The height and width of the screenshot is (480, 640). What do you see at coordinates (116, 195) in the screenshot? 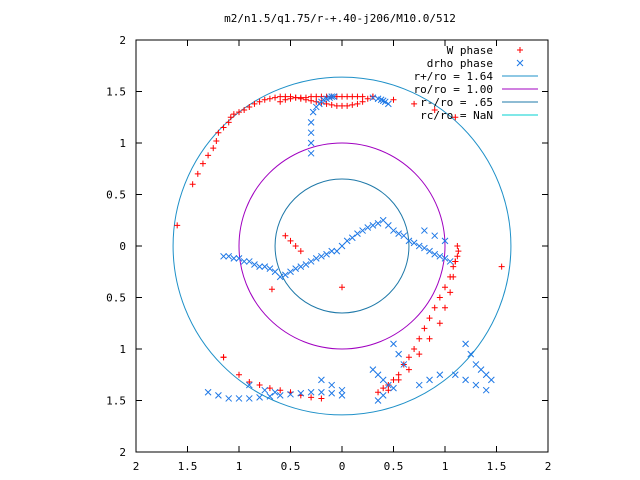
I see `y-tick-label: 0.5` at bounding box center [116, 195].